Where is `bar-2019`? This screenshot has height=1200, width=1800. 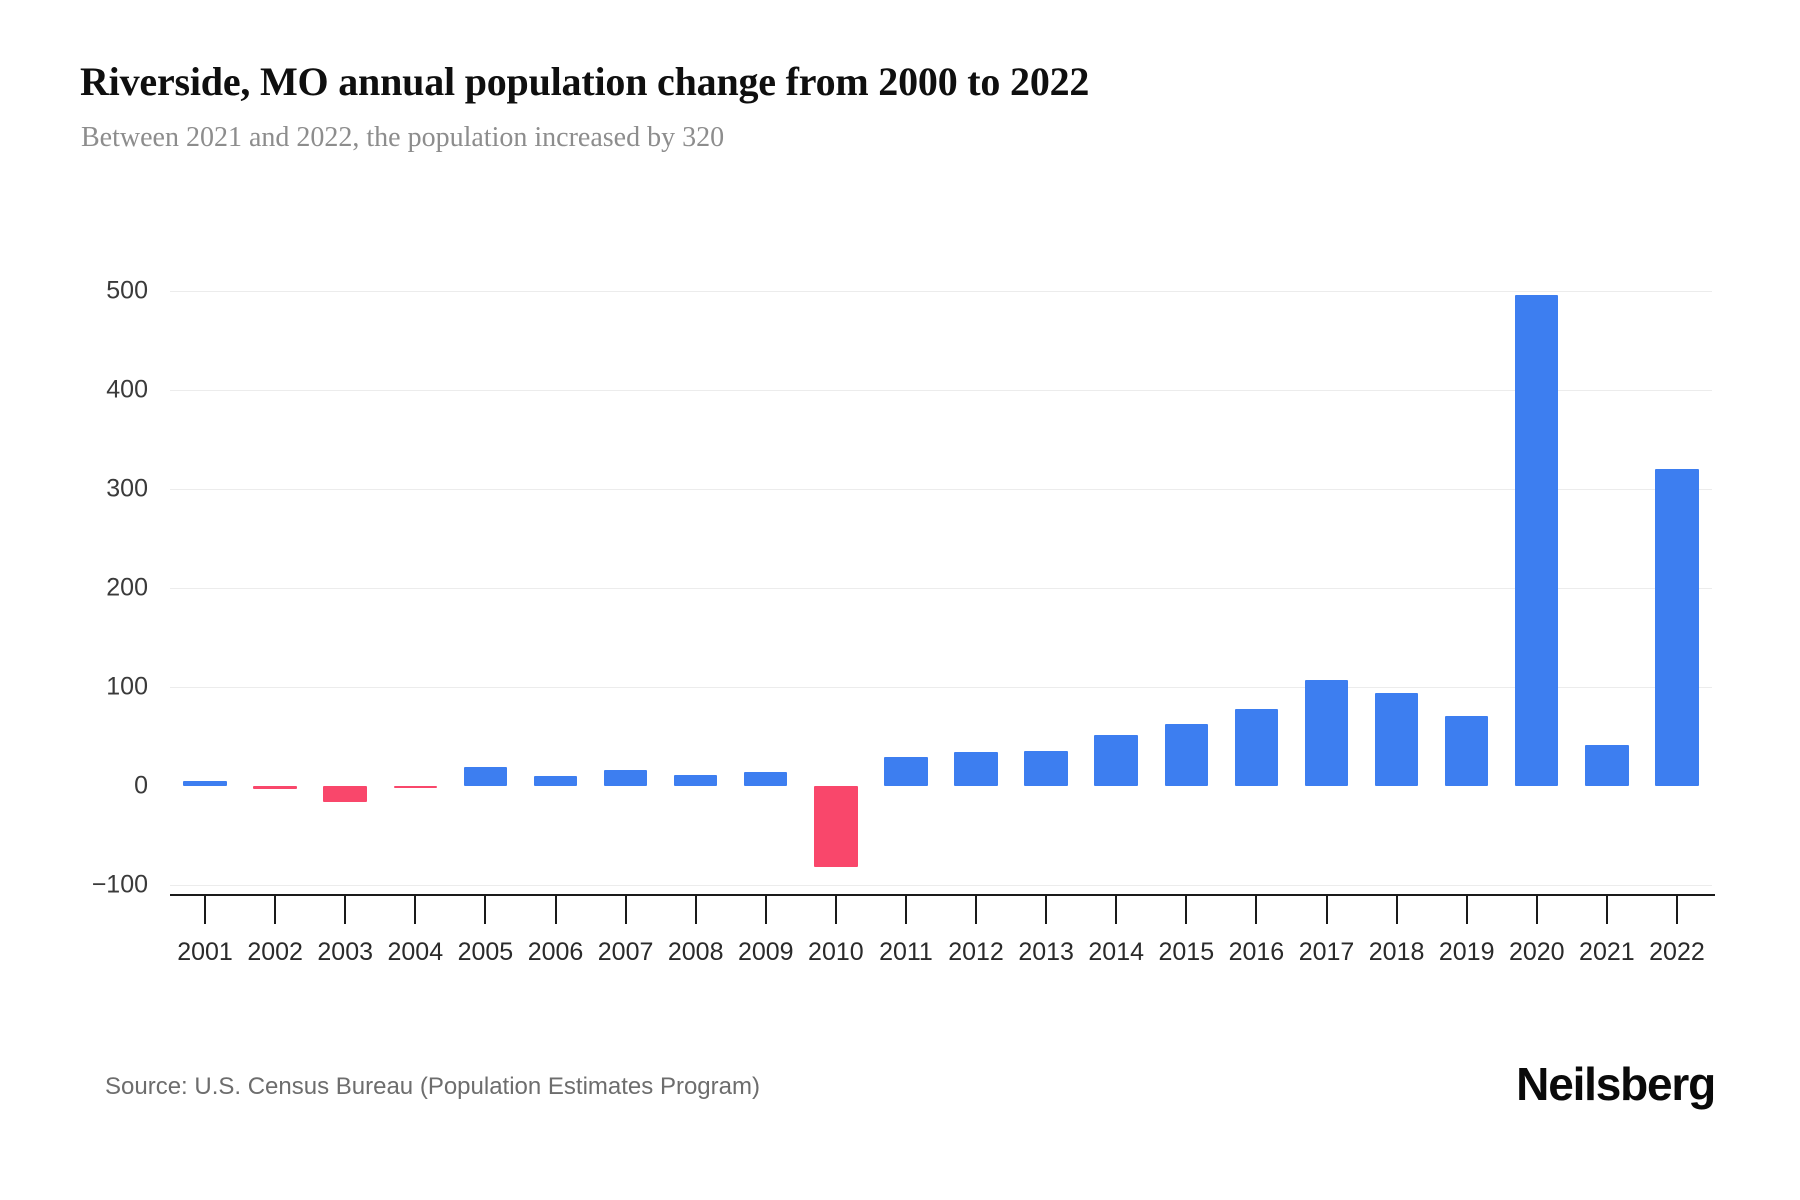
bar-2019 is located at coordinates (1466, 750).